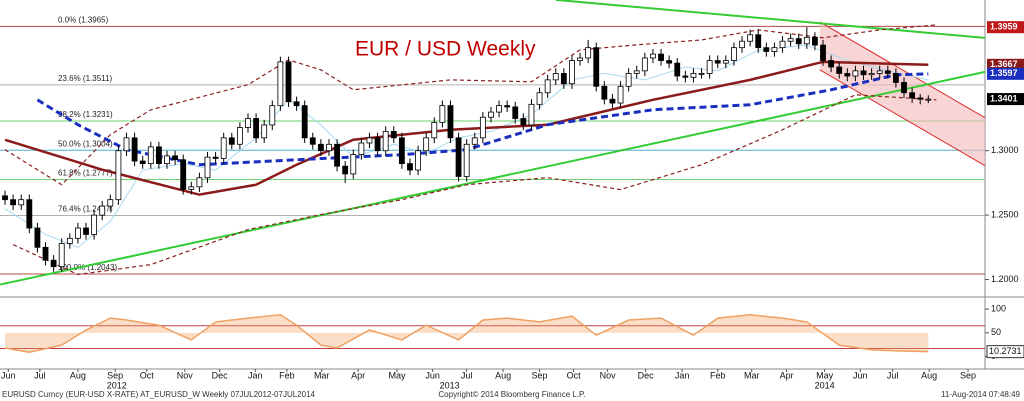 The image size is (1024, 401). Describe the element at coordinates (85, 114) in the screenshot. I see `fib-label: 38.2% (1.3231)` at that location.